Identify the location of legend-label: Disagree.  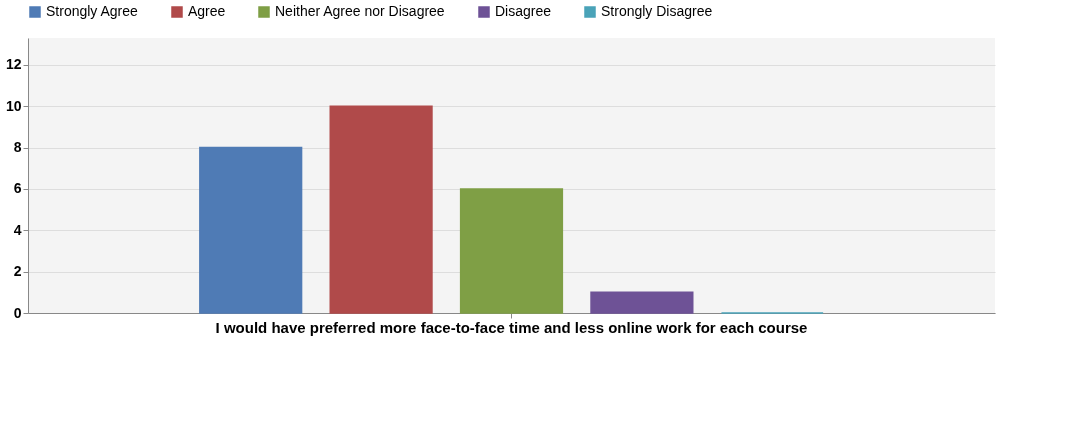
(523, 11).